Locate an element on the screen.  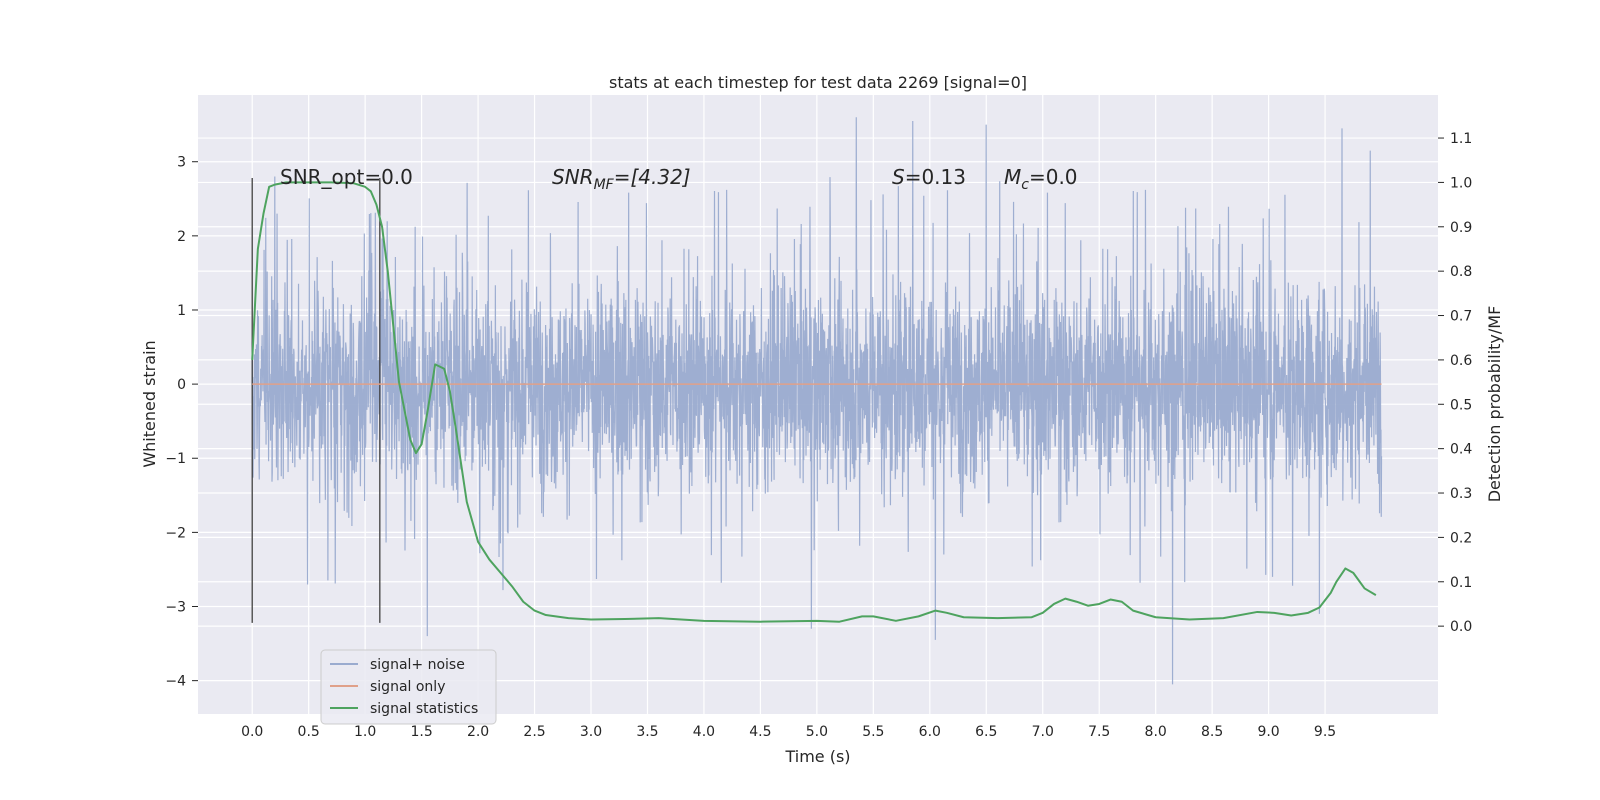
y-axis-label: Whitened strain is located at coordinates (149, 403).